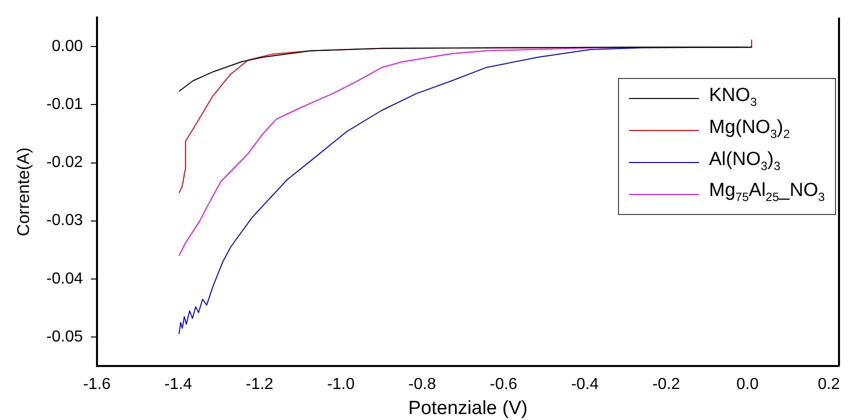  Describe the element at coordinates (67, 47) in the screenshot. I see `y-tick-label: 0.00` at that location.